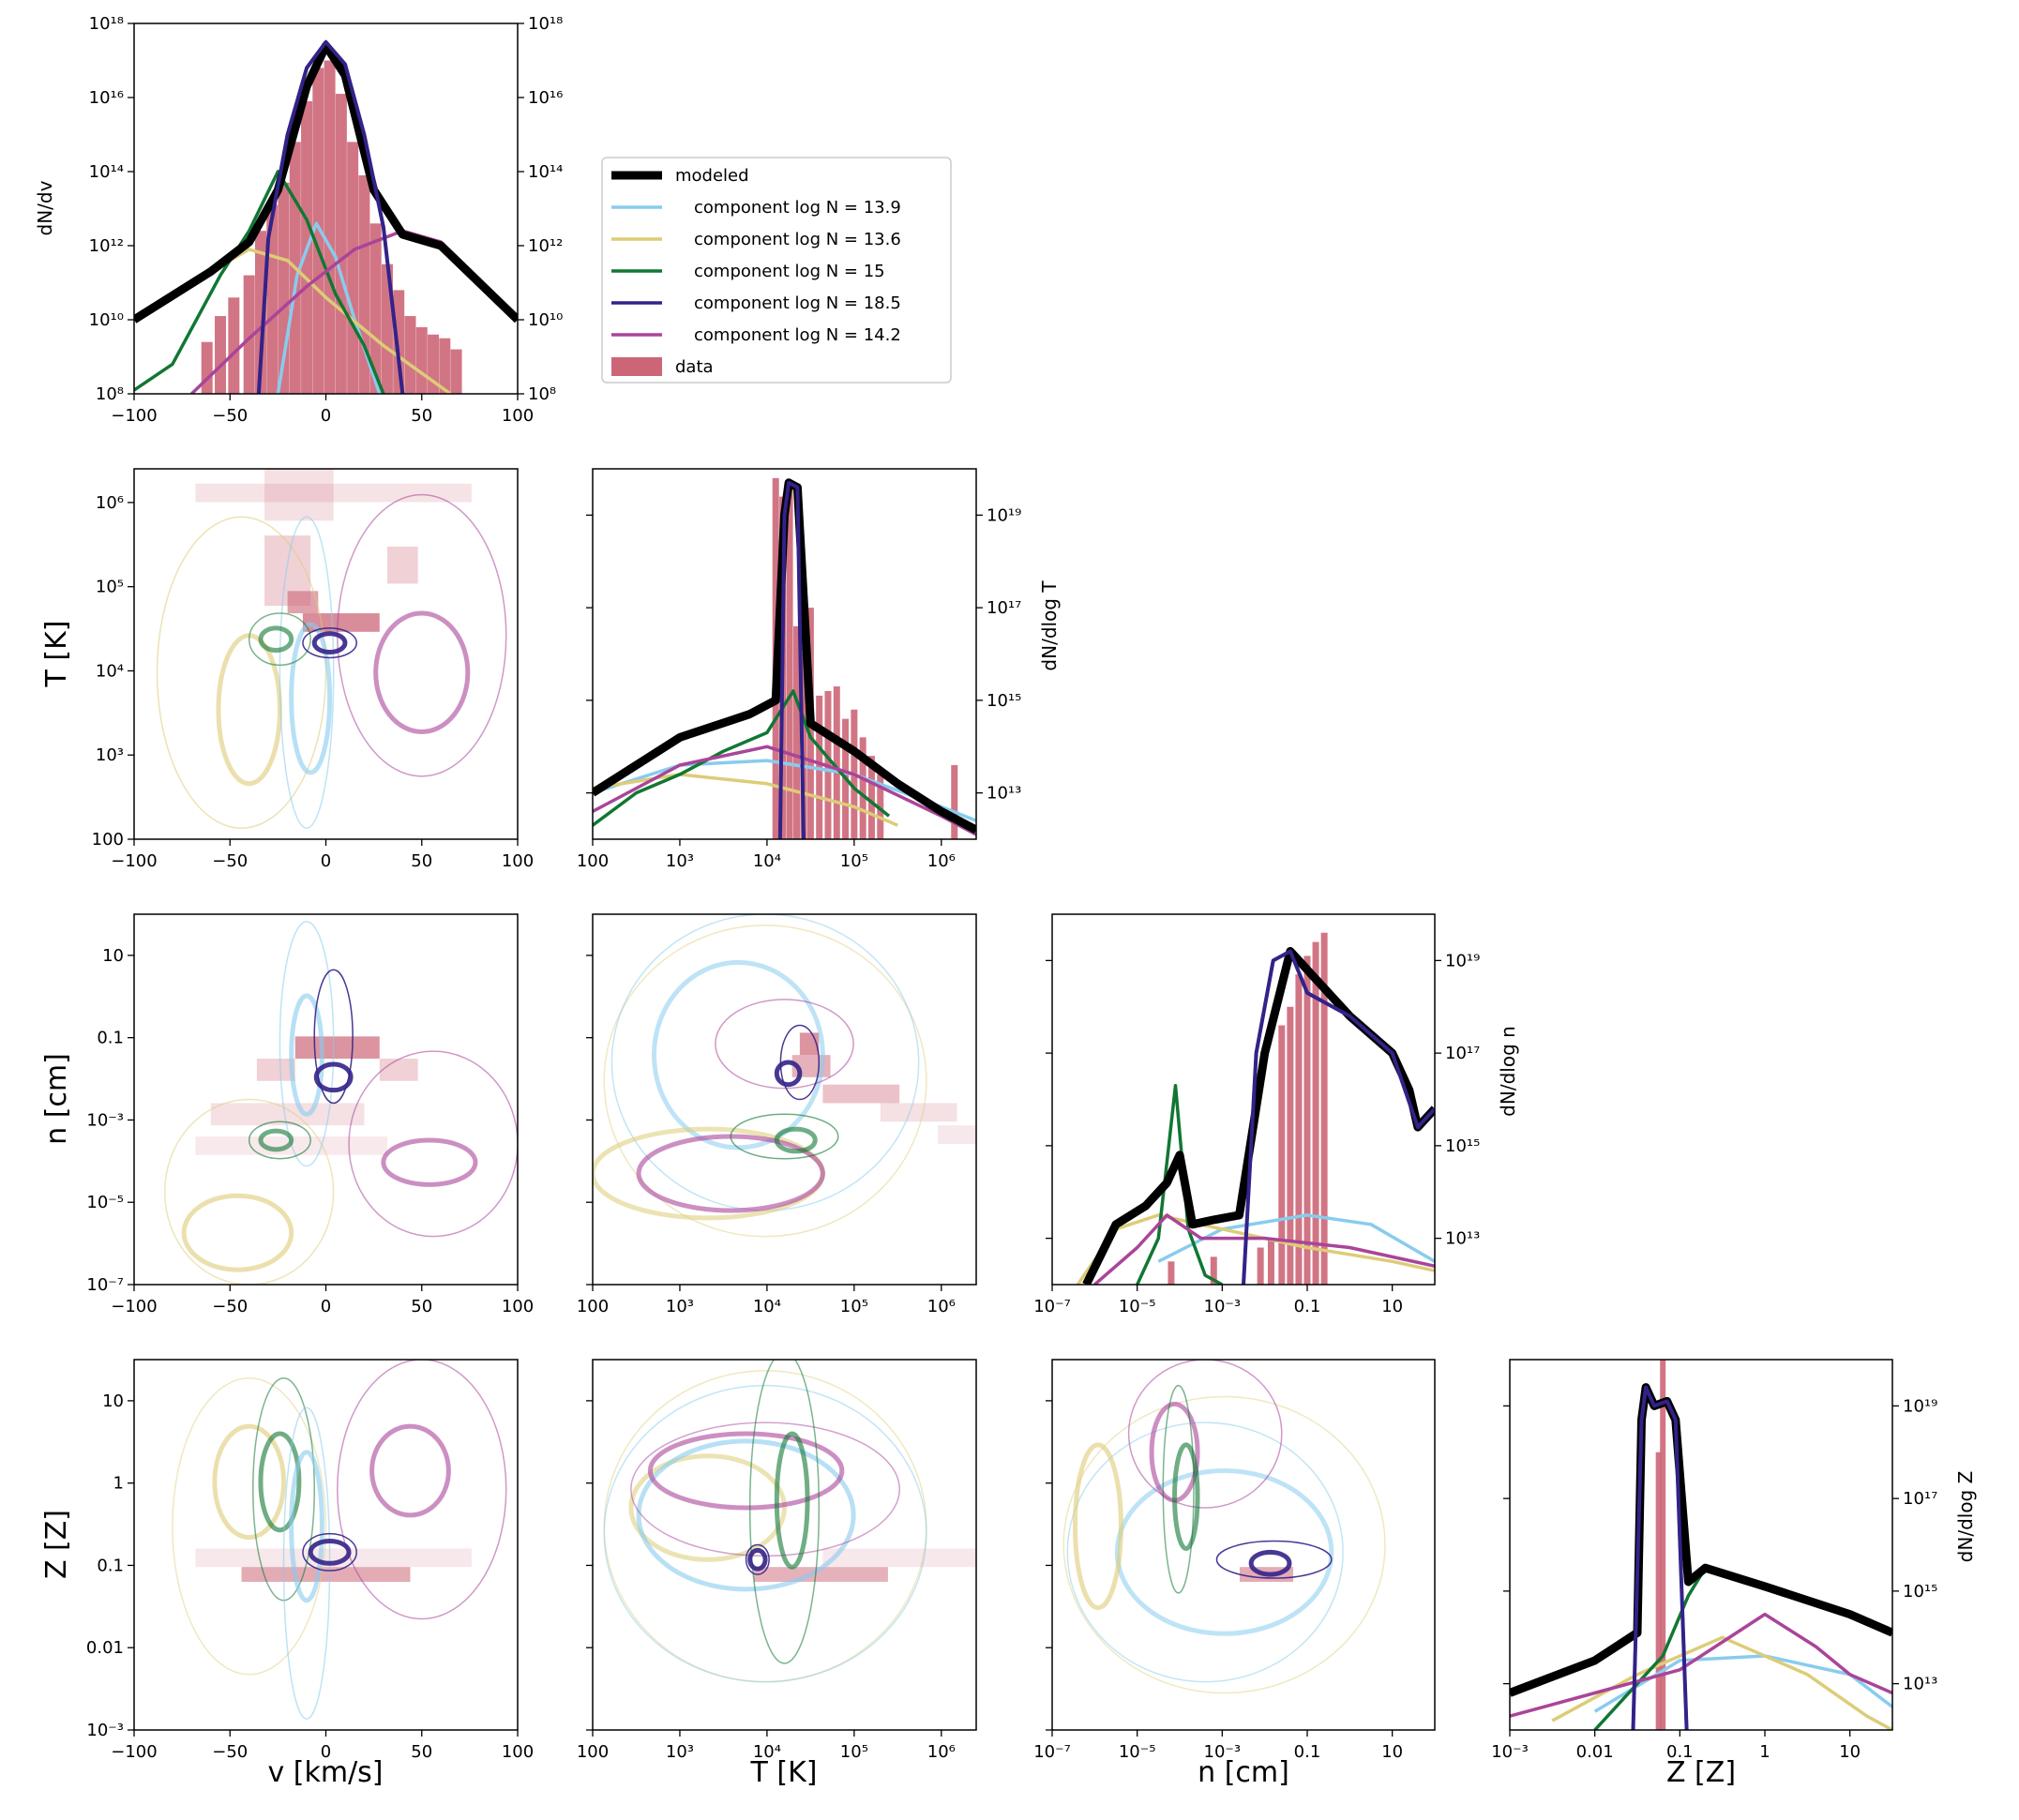  I want to click on y-tick-label: 10³, so click(110, 755).